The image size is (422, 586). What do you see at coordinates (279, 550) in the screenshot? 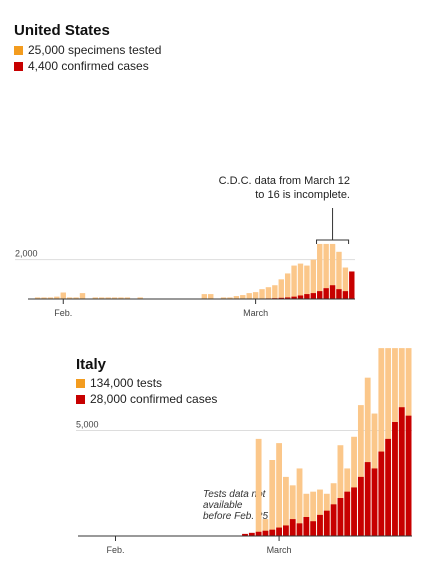
I see `italy-x-tick-label: March` at bounding box center [279, 550].